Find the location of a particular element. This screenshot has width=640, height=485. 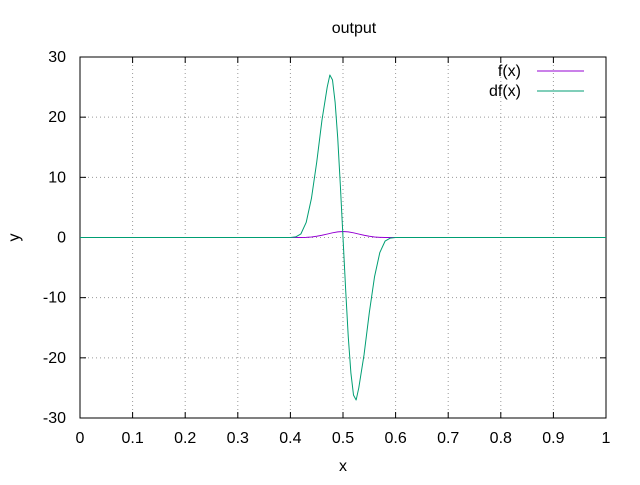

y-tick-label: 0 is located at coordinates (61, 238).